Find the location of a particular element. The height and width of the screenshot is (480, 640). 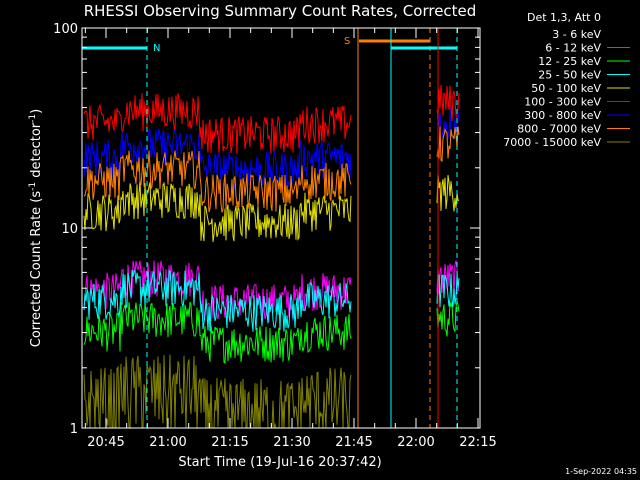

saa-label: S is located at coordinates (347, 41).